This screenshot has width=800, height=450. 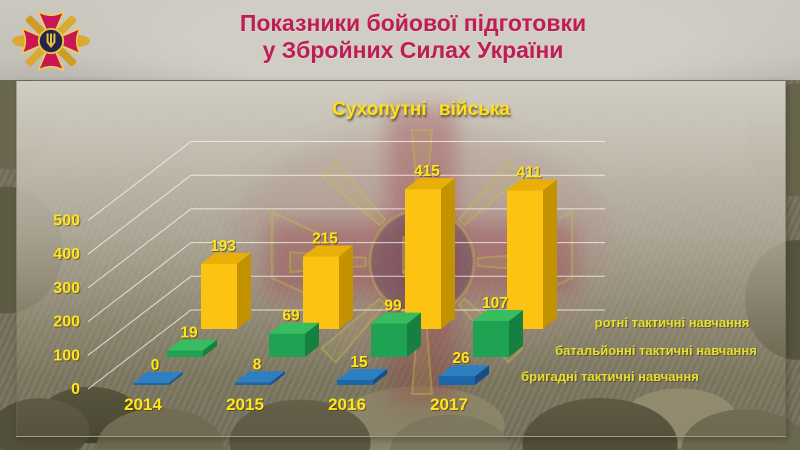 What do you see at coordinates (413, 50) in the screenshot?
I see `slide-title-line2: у Збройних Силах України` at bounding box center [413, 50].